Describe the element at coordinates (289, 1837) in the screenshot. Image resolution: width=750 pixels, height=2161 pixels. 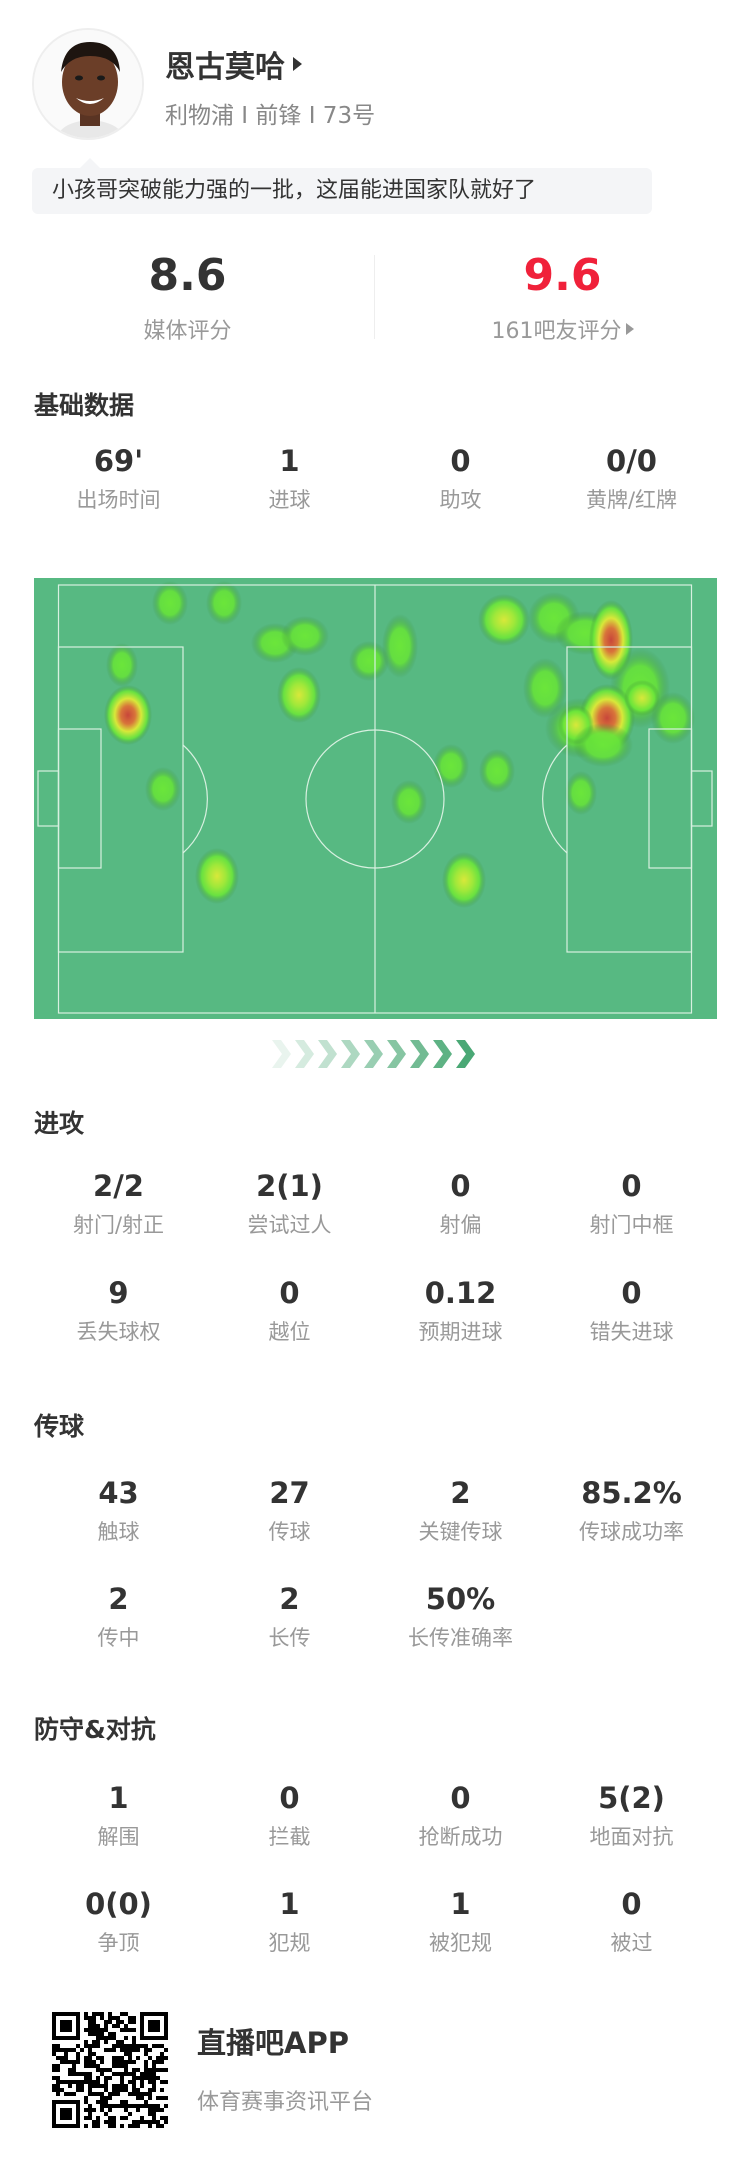
I see `stat-label: 拦截` at that location.